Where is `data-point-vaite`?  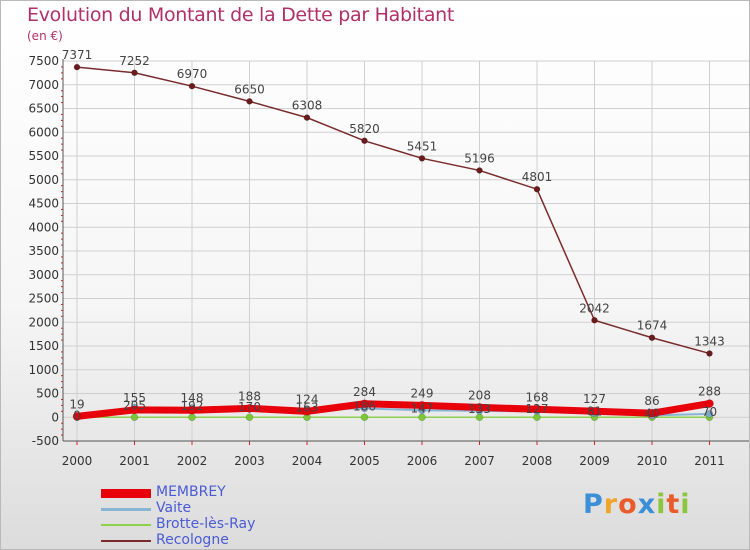
data-point-vaite is located at coordinates (709, 414).